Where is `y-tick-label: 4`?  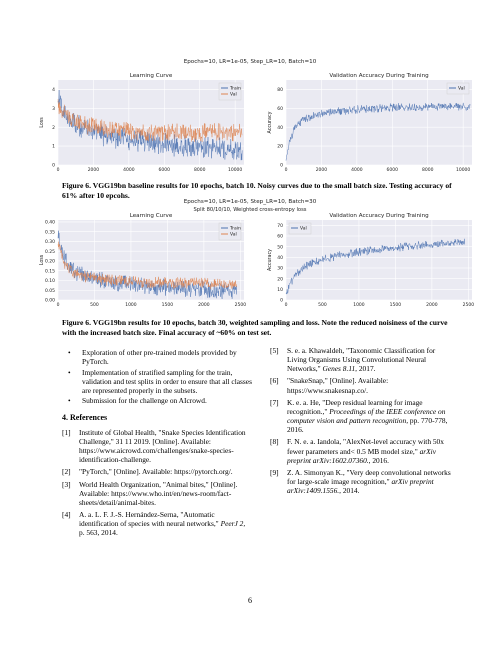
y-tick-label: 4 is located at coordinates (53, 90).